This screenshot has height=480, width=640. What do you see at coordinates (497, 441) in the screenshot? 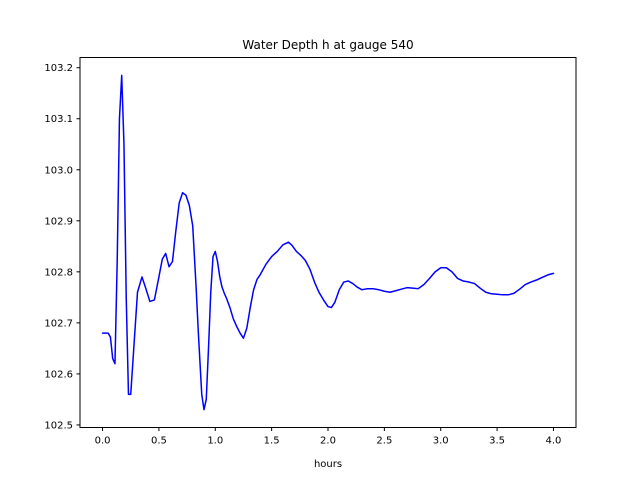
I see `x-tick-label: 3.5` at bounding box center [497, 441].